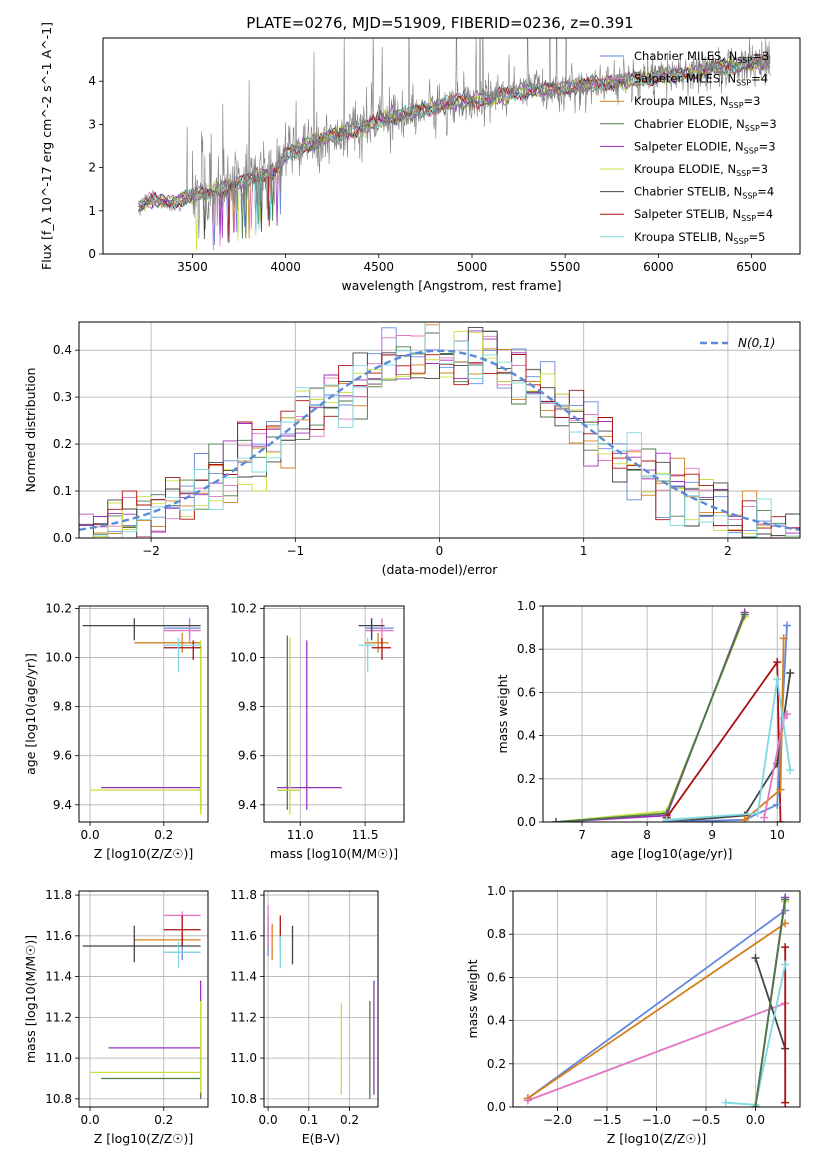 This screenshot has height=1170, width=819. I want to click on x-tick-label: 10, so click(777, 835).